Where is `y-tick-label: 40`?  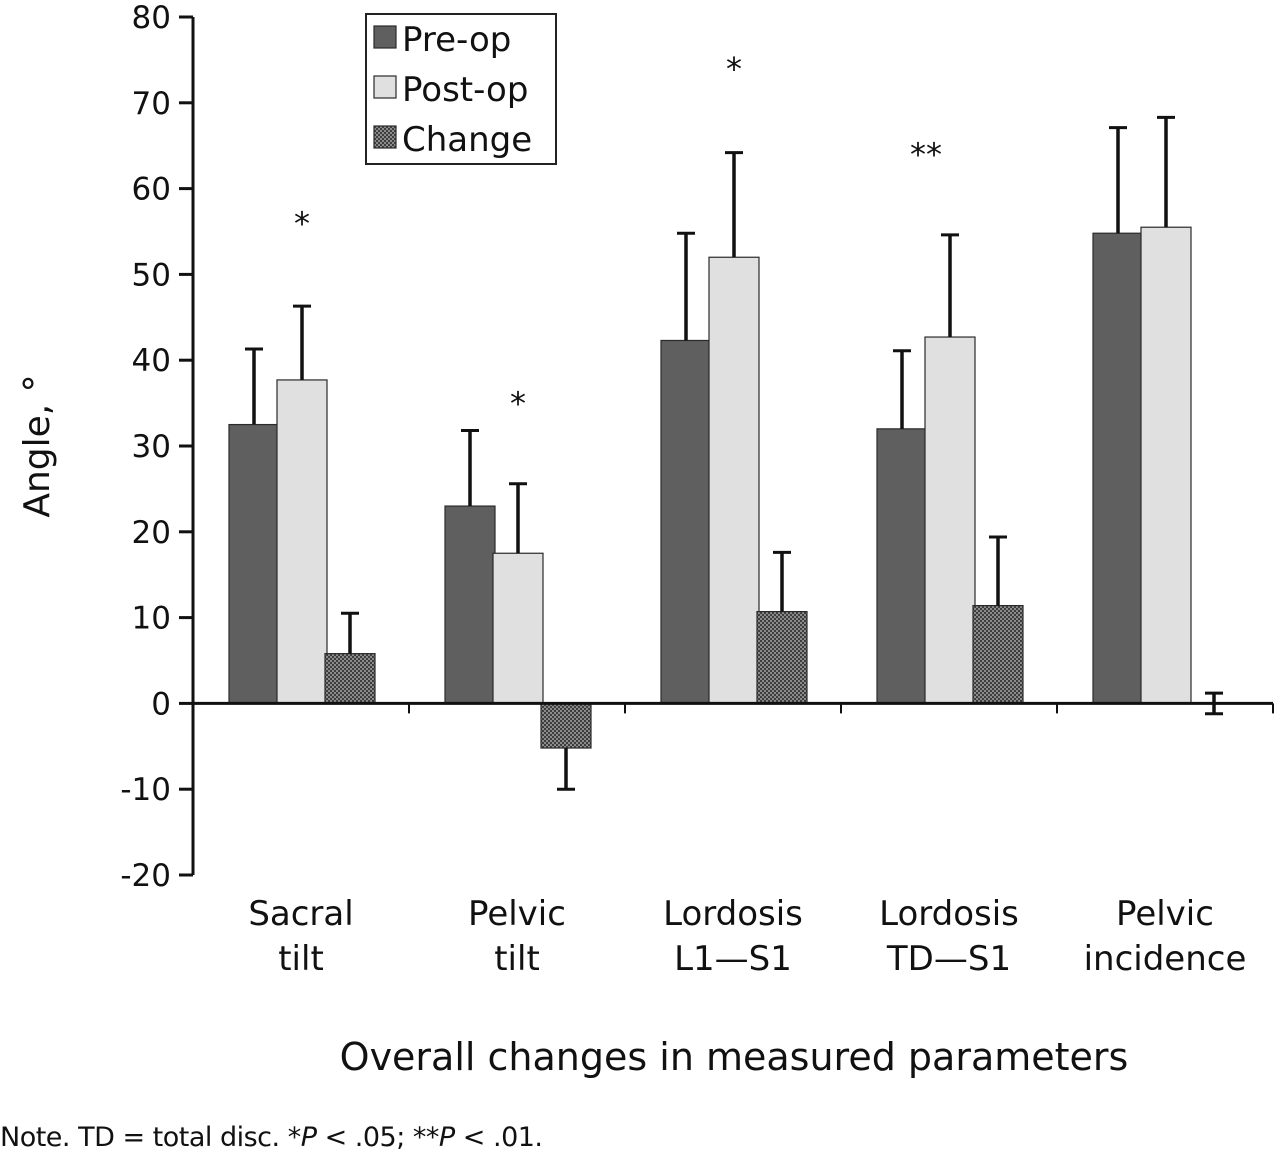
y-tick-label: 40 is located at coordinates (151, 361).